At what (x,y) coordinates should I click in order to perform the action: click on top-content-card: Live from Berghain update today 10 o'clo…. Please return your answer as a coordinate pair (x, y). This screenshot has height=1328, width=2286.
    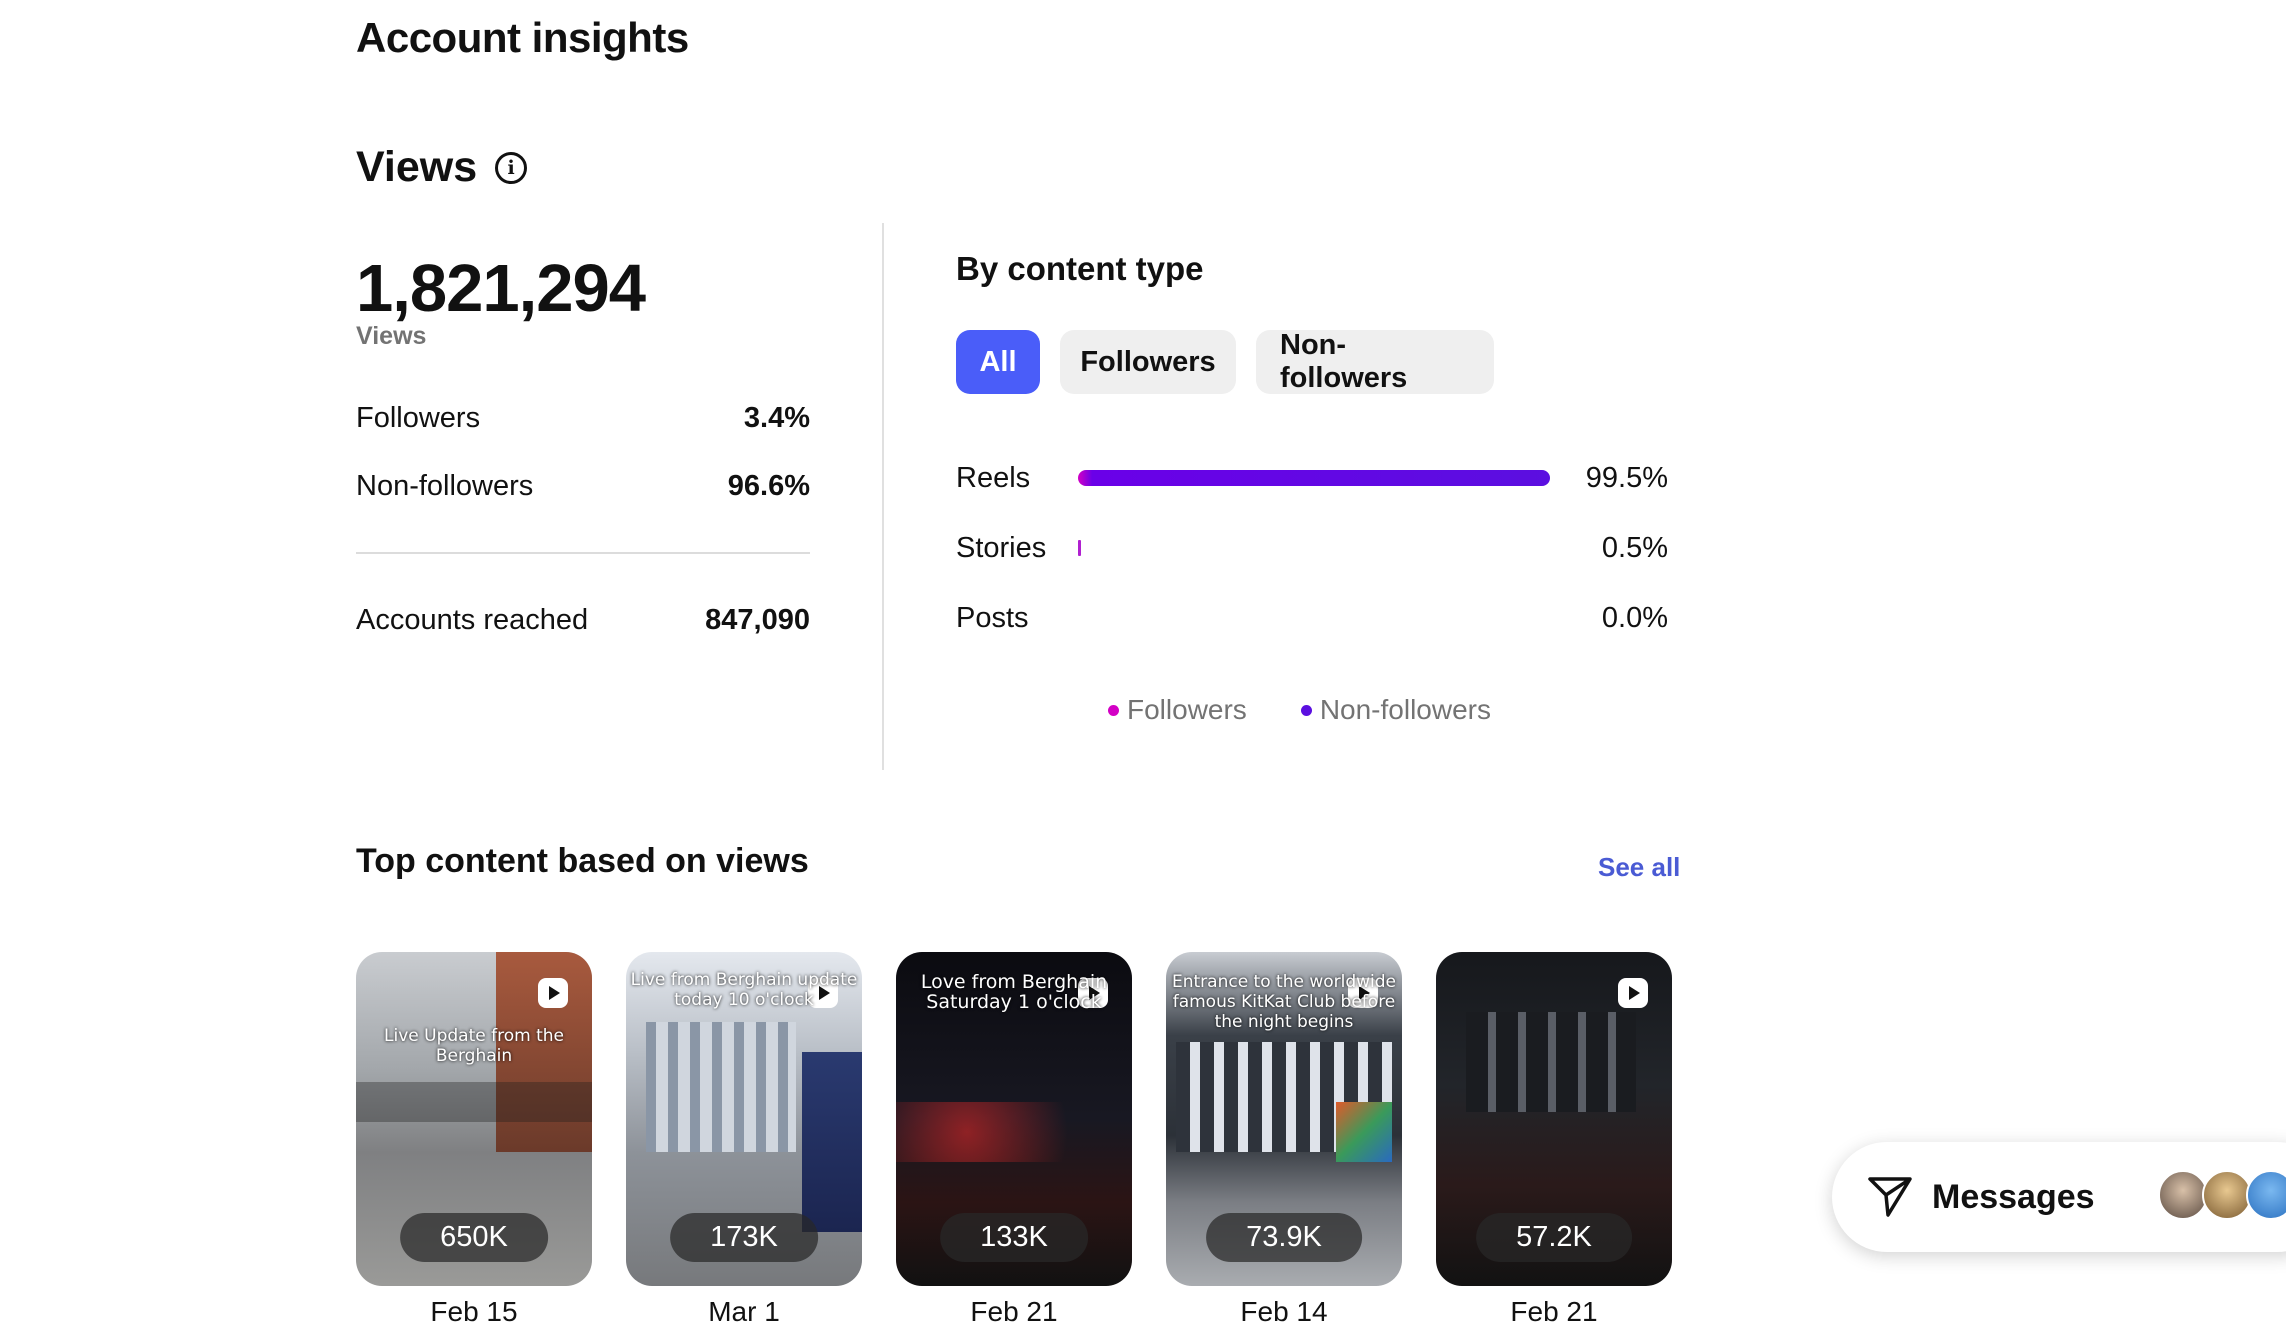
    Looking at the image, I should click on (744, 1119).